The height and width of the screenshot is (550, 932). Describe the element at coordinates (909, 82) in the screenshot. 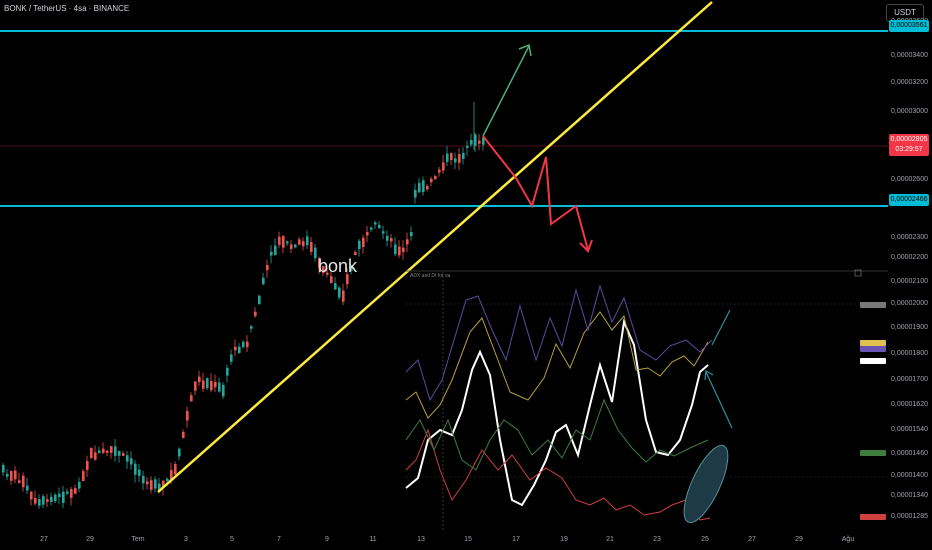

I see `price-axis-label: 0,00003200` at that location.